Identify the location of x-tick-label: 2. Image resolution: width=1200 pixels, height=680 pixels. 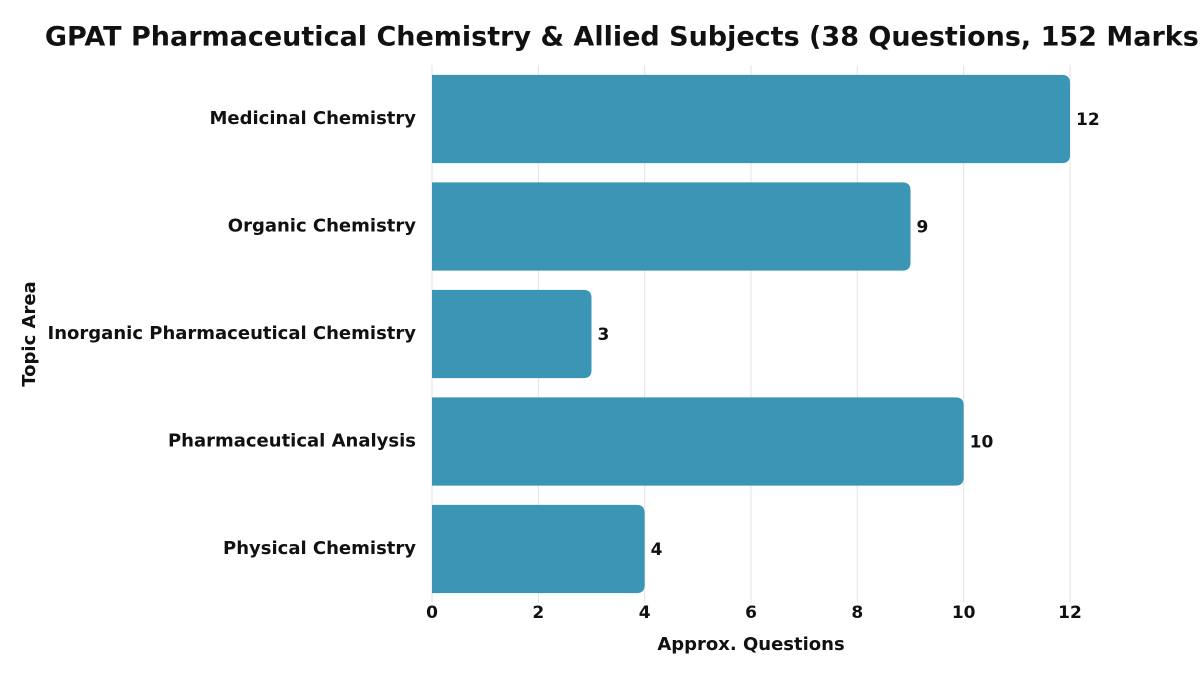
(538, 613).